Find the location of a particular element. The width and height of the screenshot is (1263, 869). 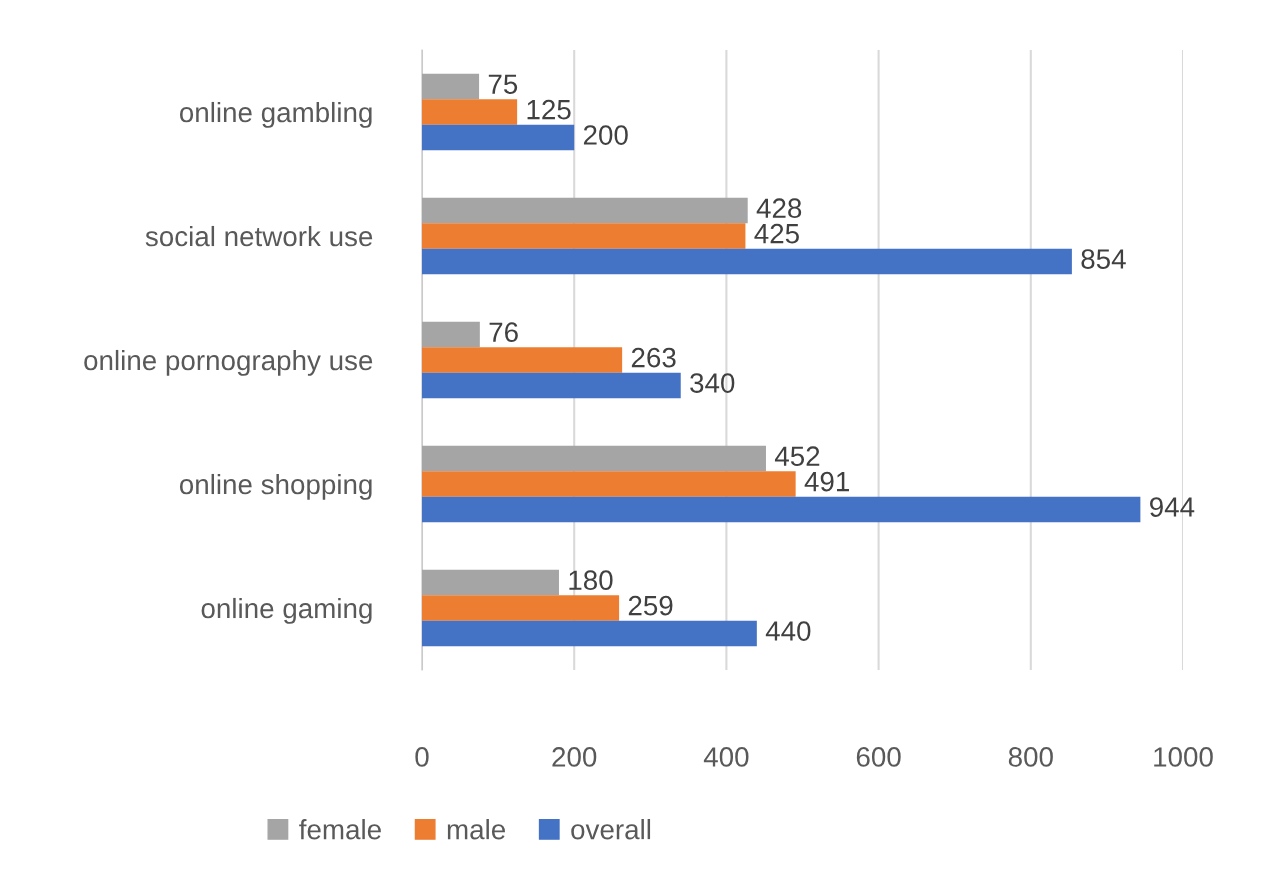

x-tick-label: 1000 is located at coordinates (1183, 757).